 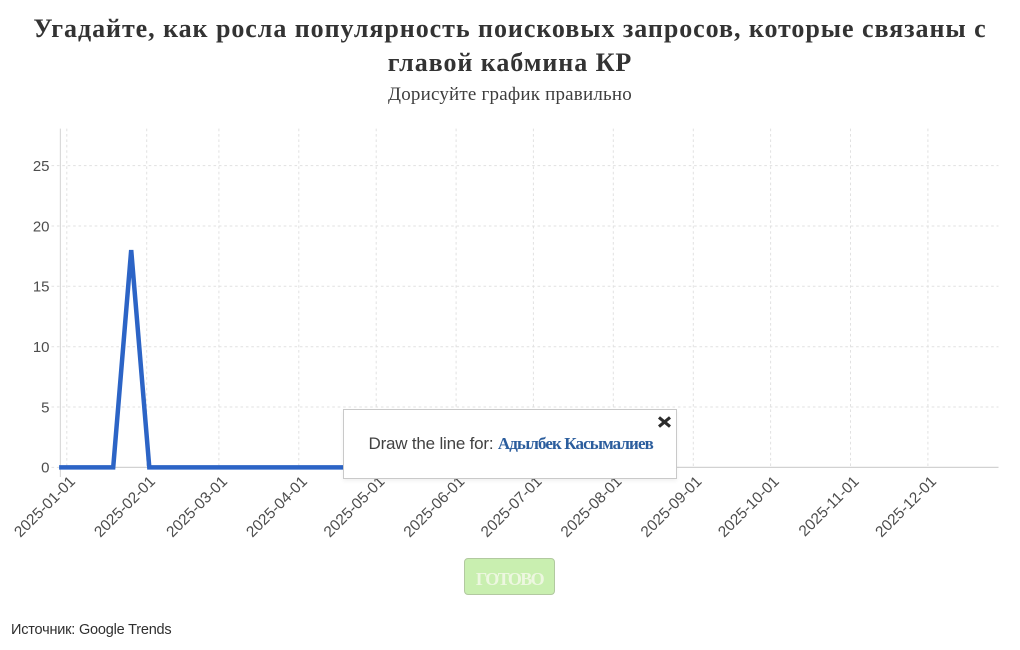 I want to click on svg-text: 20, so click(x=41, y=226).